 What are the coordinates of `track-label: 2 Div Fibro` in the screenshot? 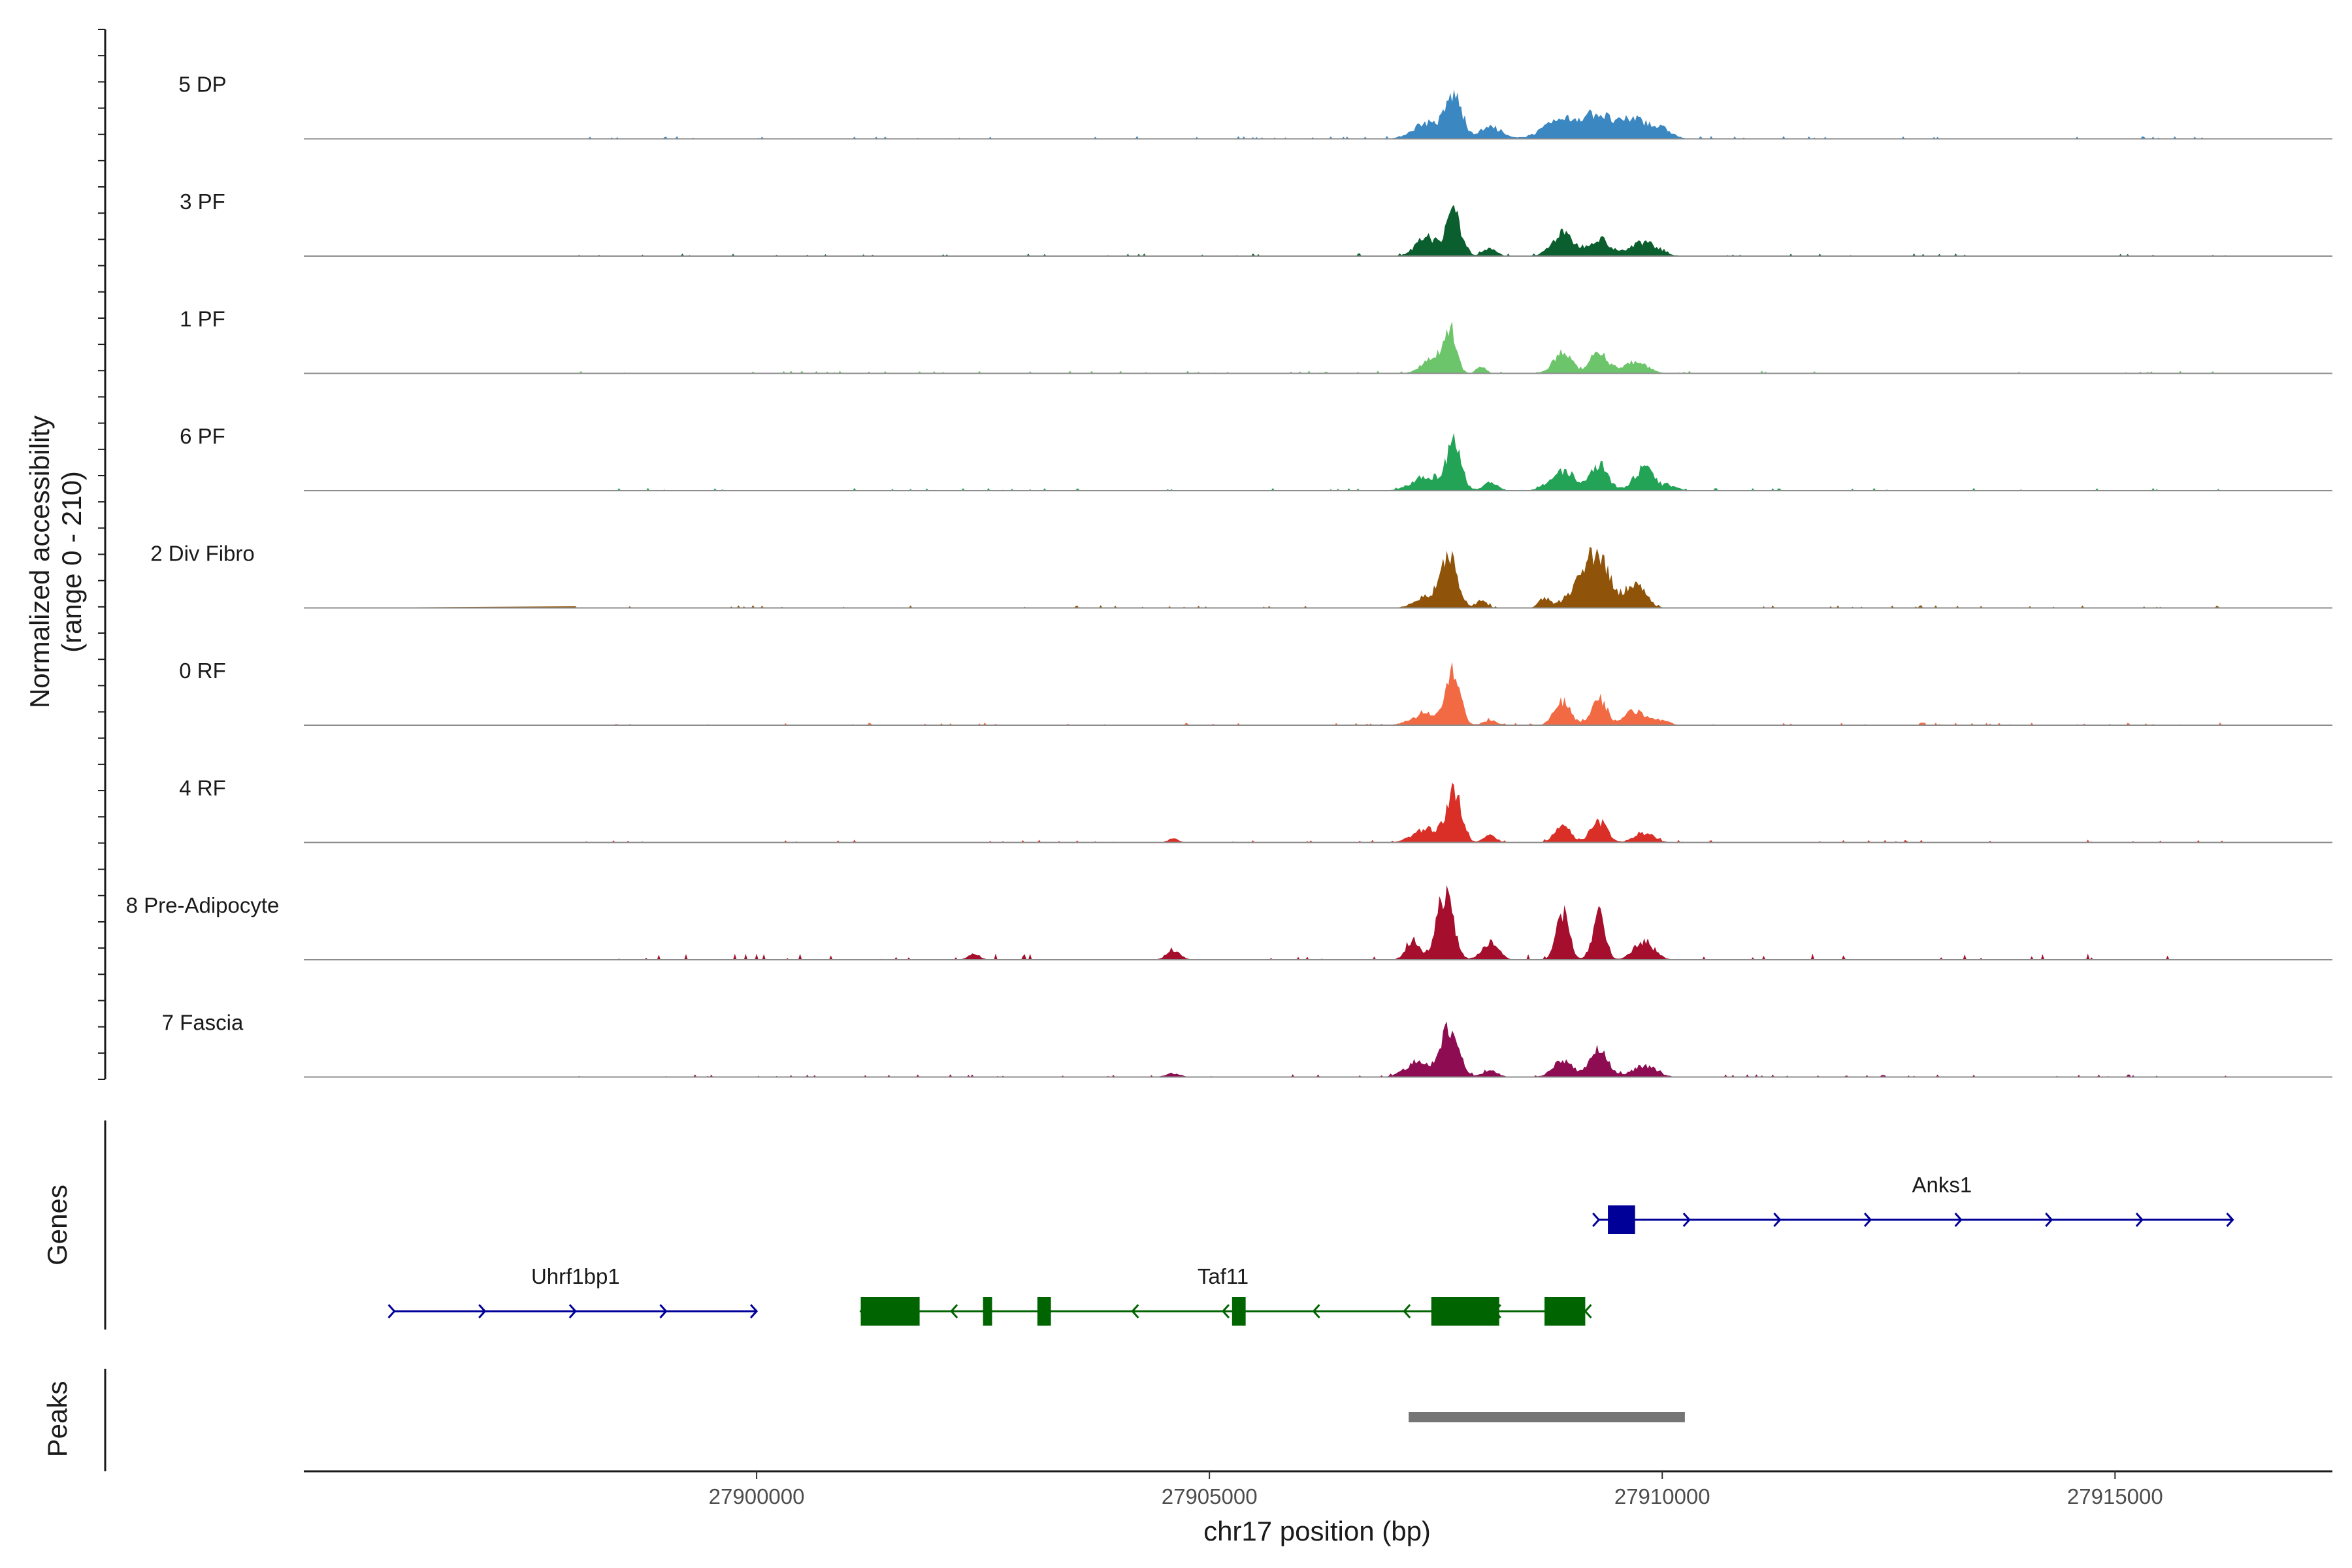 It's located at (202, 554).